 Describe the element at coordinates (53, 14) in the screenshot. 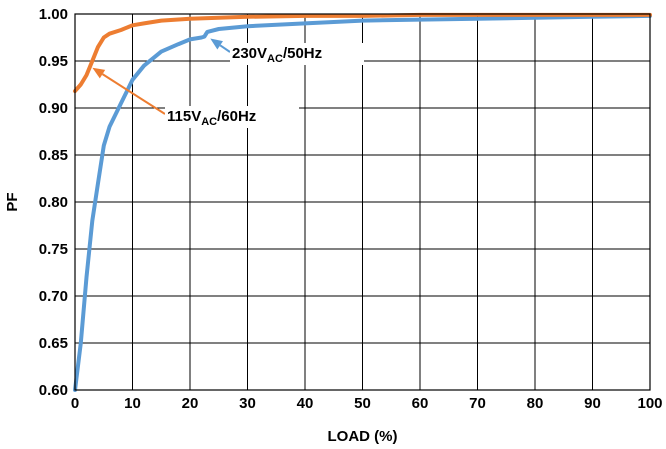

I see `y-tick-label-1.00: 1.00` at that location.